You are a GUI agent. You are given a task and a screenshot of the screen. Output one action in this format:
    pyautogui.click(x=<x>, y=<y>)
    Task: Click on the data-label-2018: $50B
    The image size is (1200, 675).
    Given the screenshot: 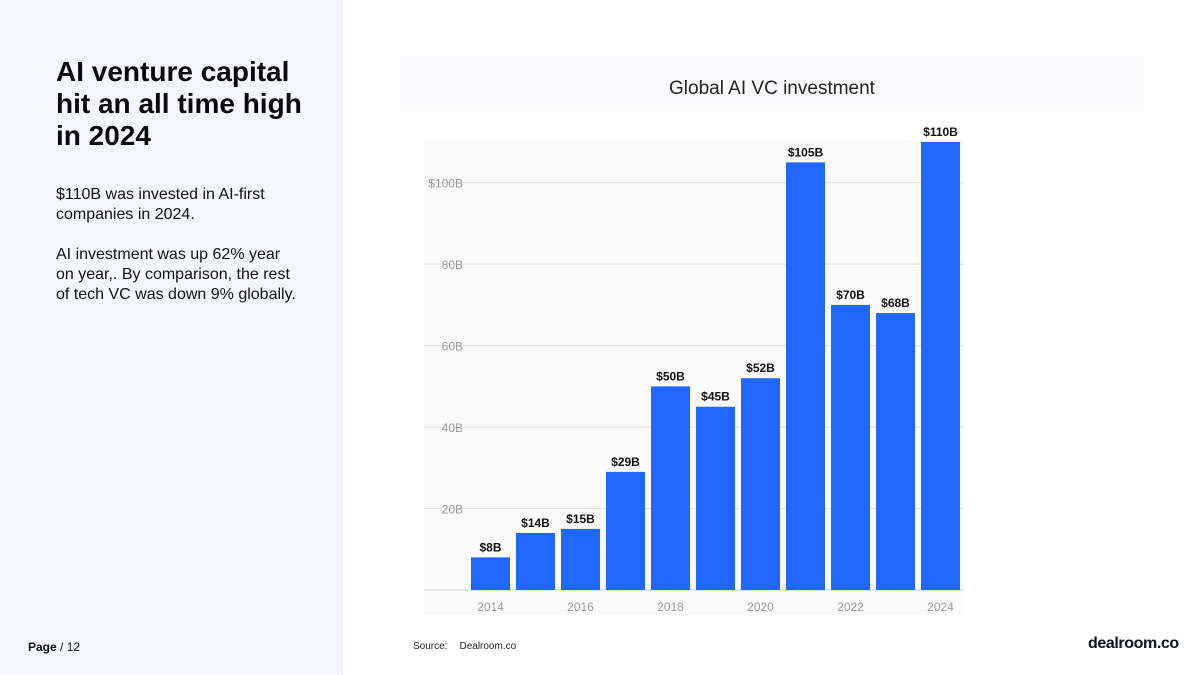 What is the action you would take?
    pyautogui.click(x=670, y=376)
    